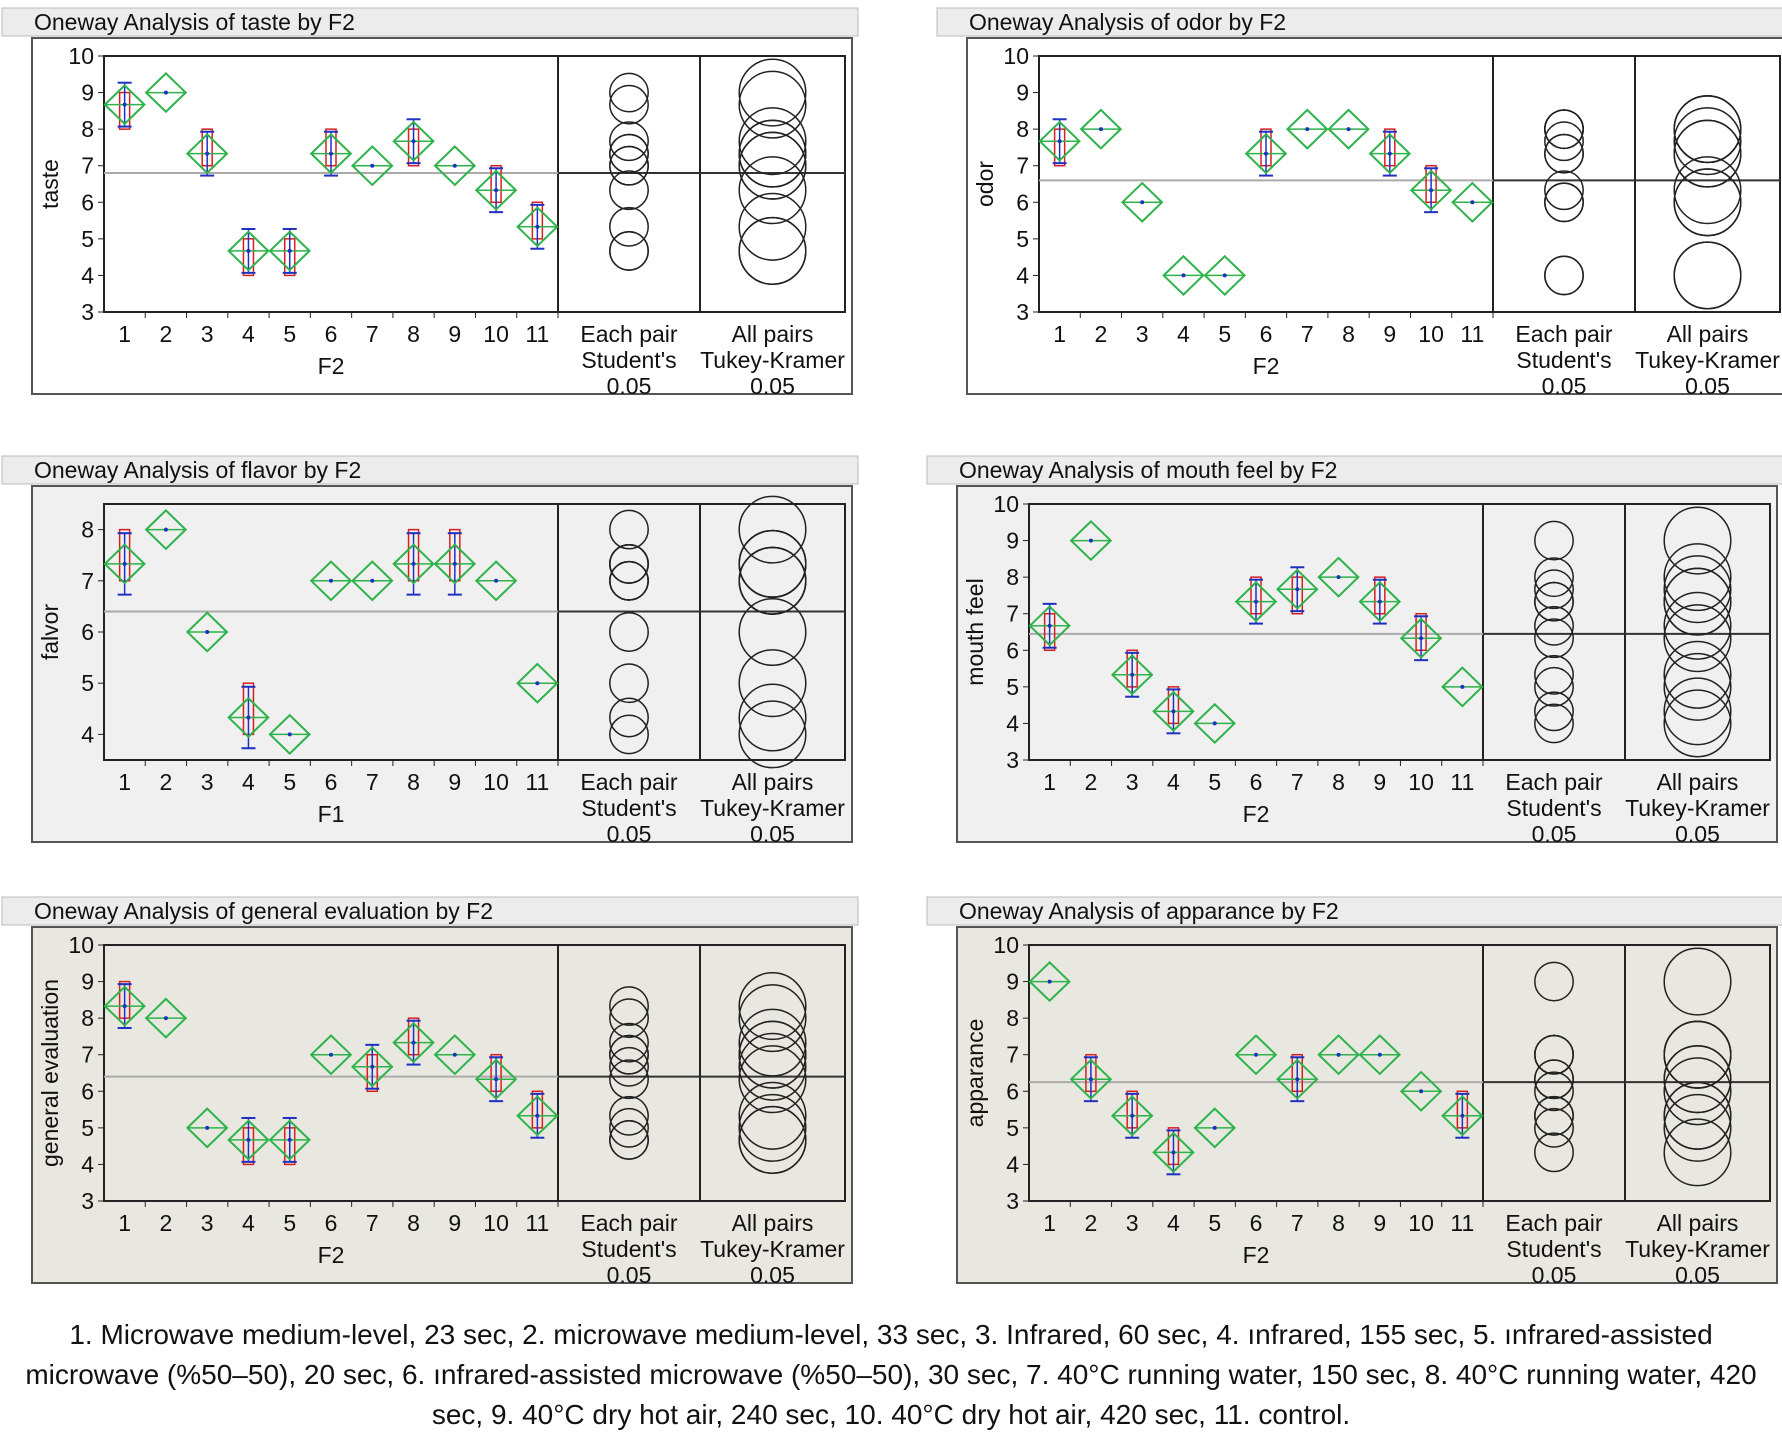 The width and height of the screenshot is (1782, 1437). I want to click on x-tick-label: 11, so click(1462, 782).